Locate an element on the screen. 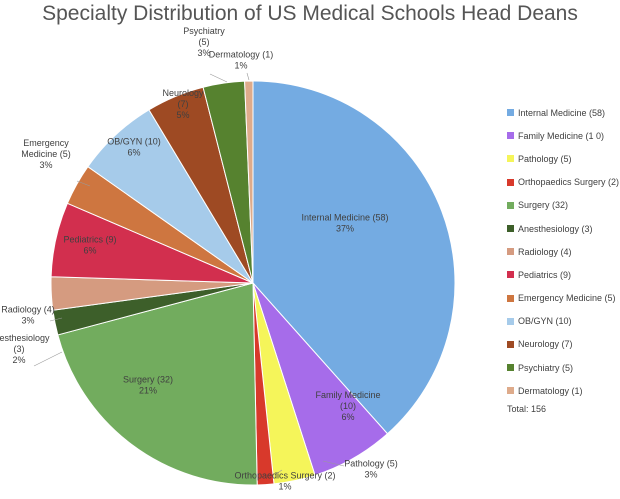 Image resolution: width=620 pixels, height=499 pixels. legend-item-emergency-medicine: Emergency Medicine (5) is located at coordinates (563, 298).